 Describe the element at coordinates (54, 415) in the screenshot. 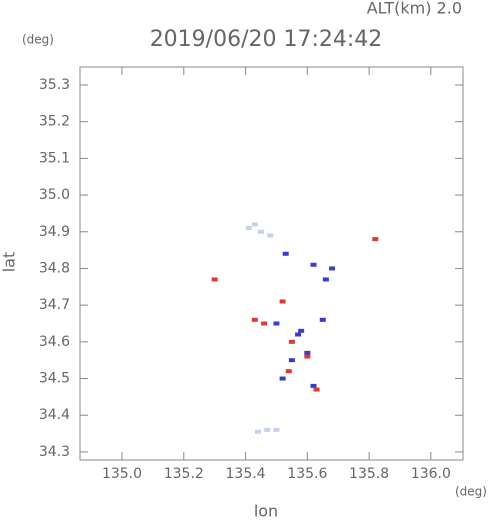

I see `y-tick-label: 34.4` at that location.